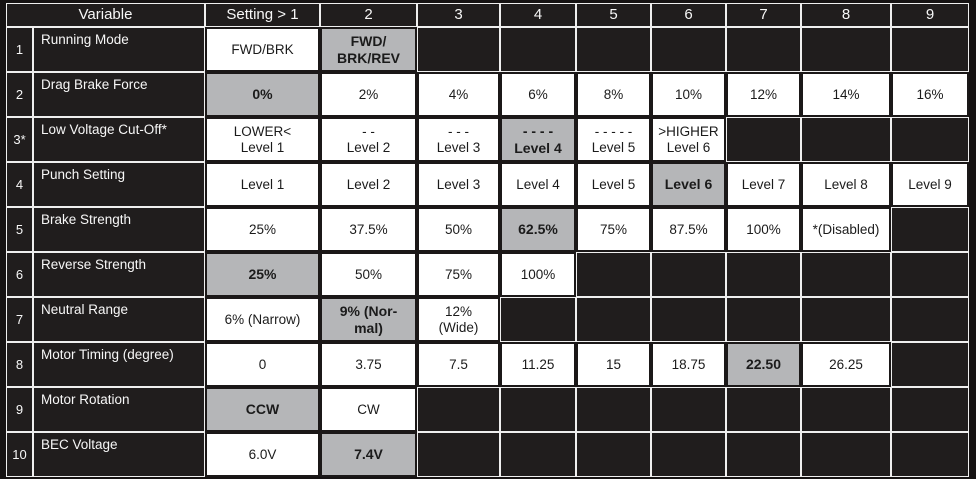  What do you see at coordinates (368, 229) in the screenshot?
I see `setting-cell: 37.5%` at bounding box center [368, 229].